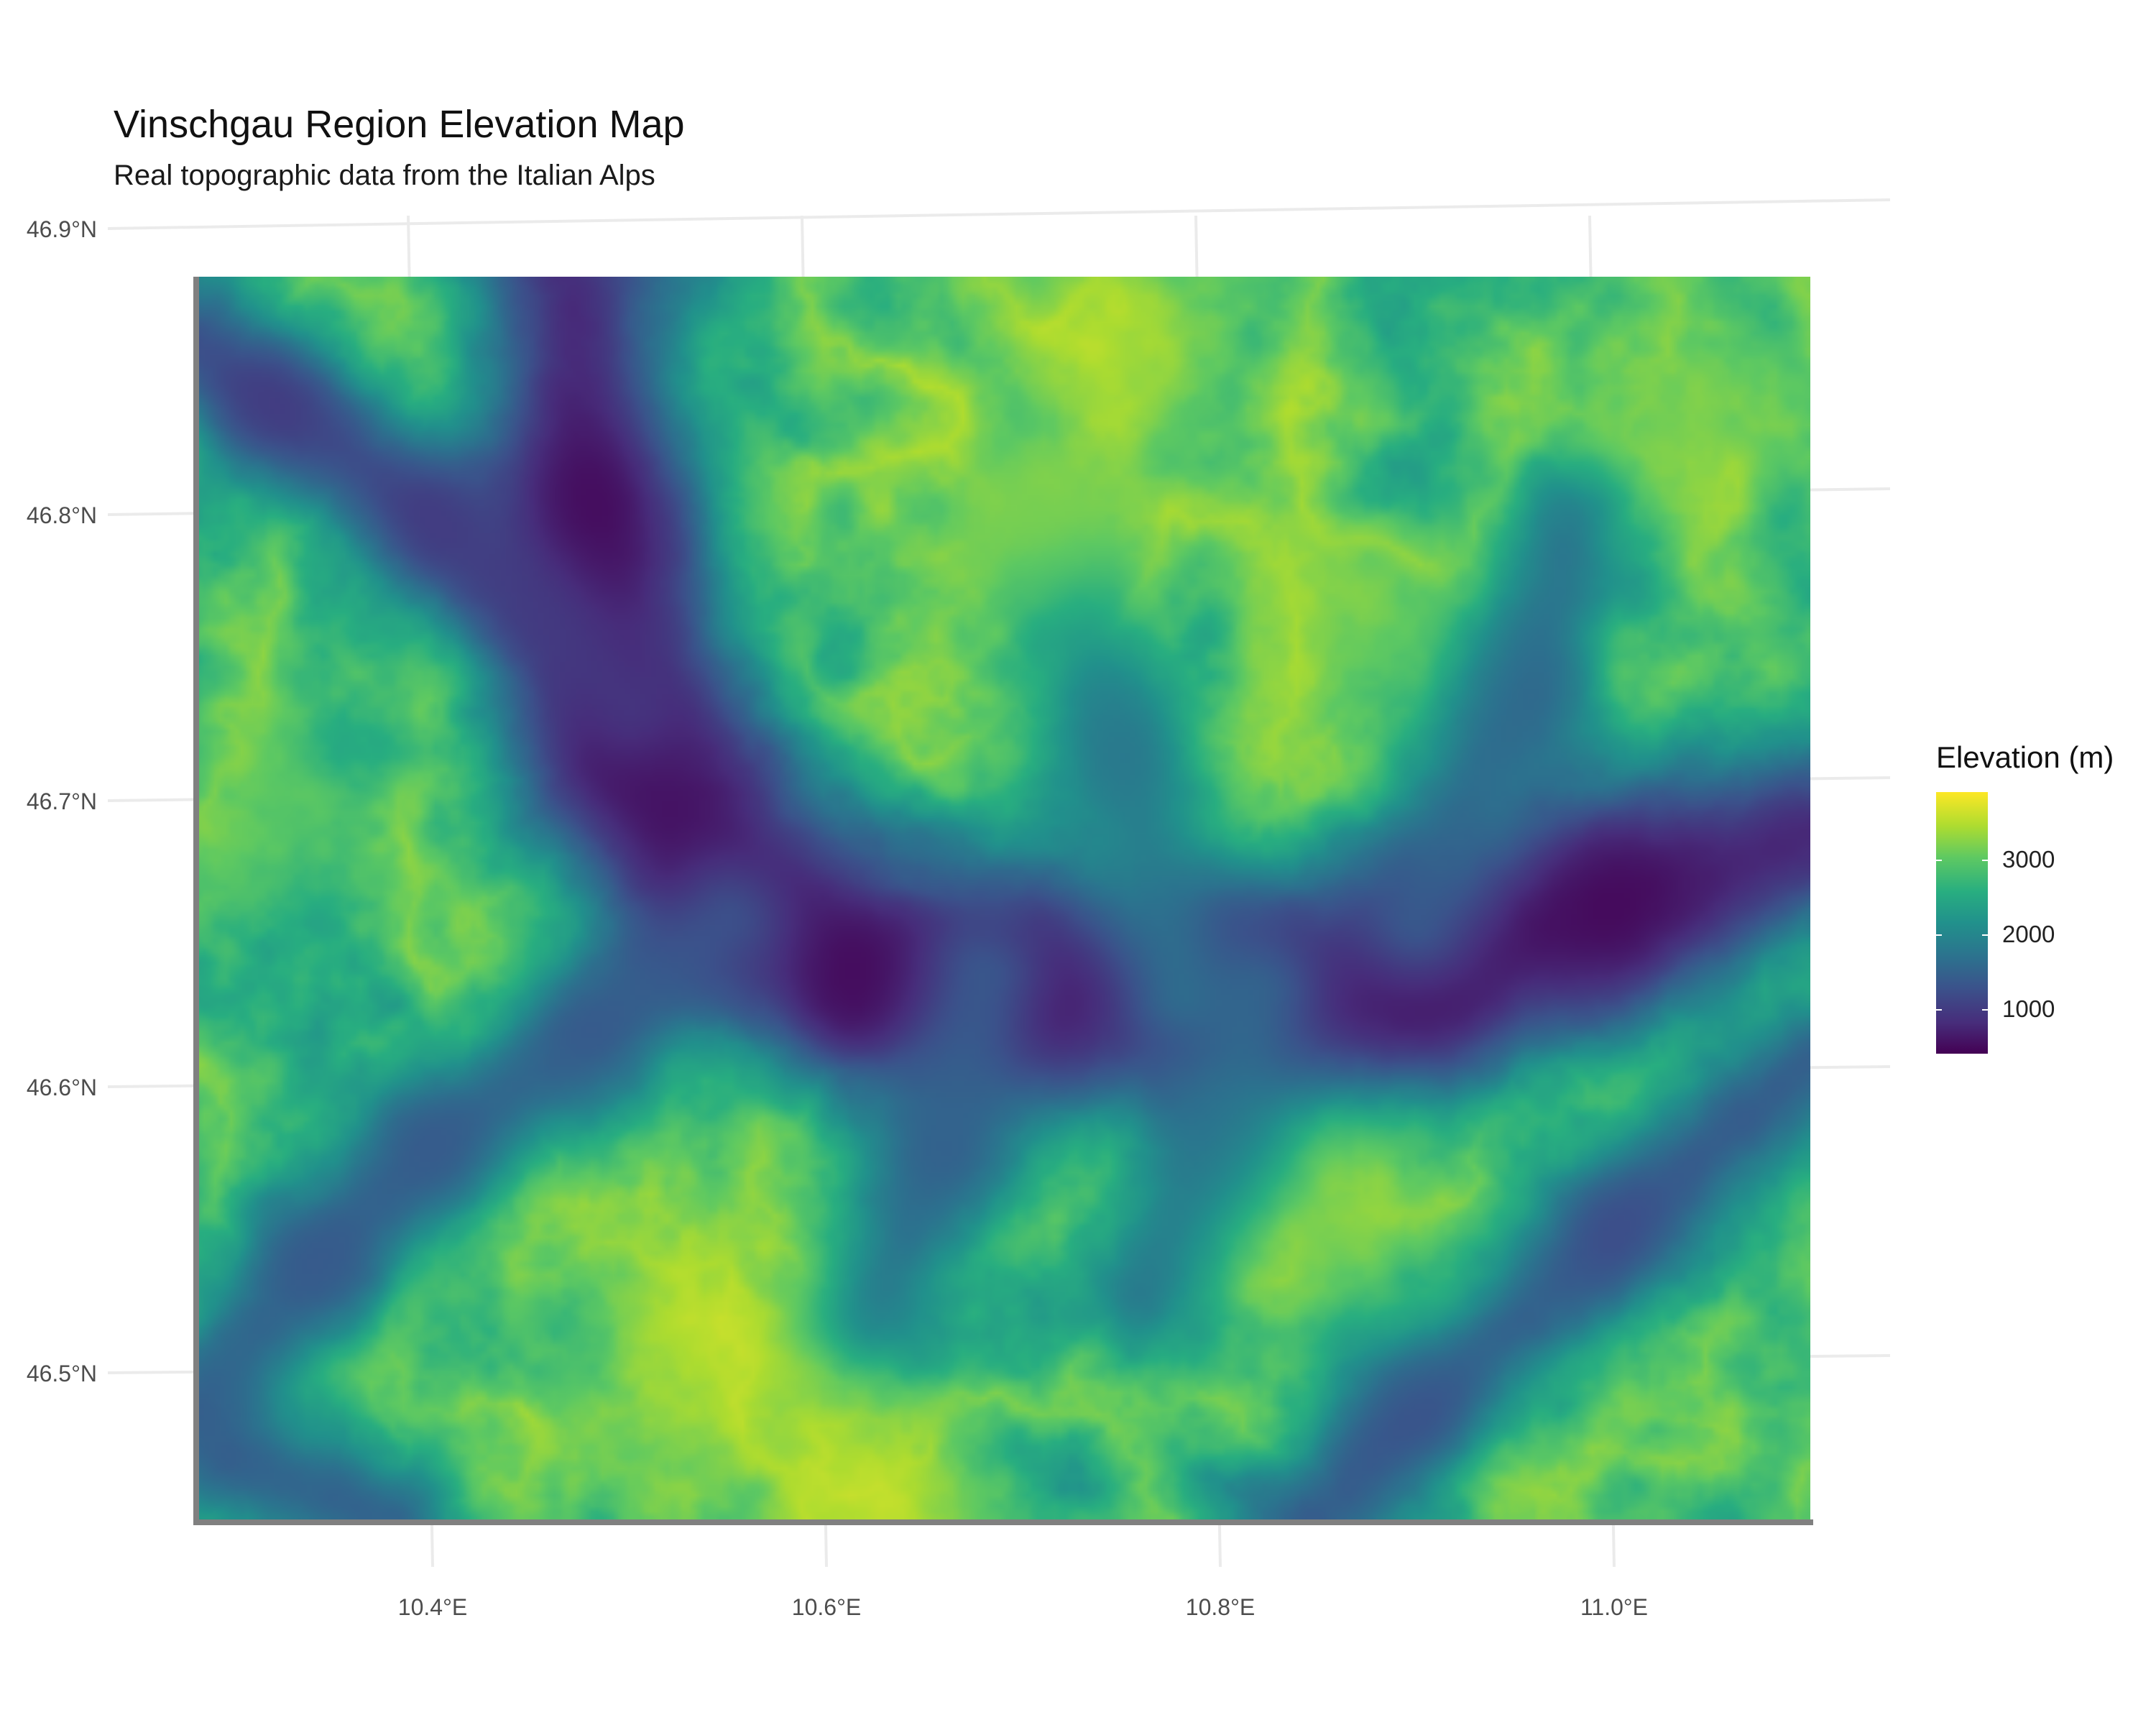 This screenshot has width=2156, height=1725. Describe the element at coordinates (62, 1087) in the screenshot. I see `y-tick-label: 46.6°N` at that location.